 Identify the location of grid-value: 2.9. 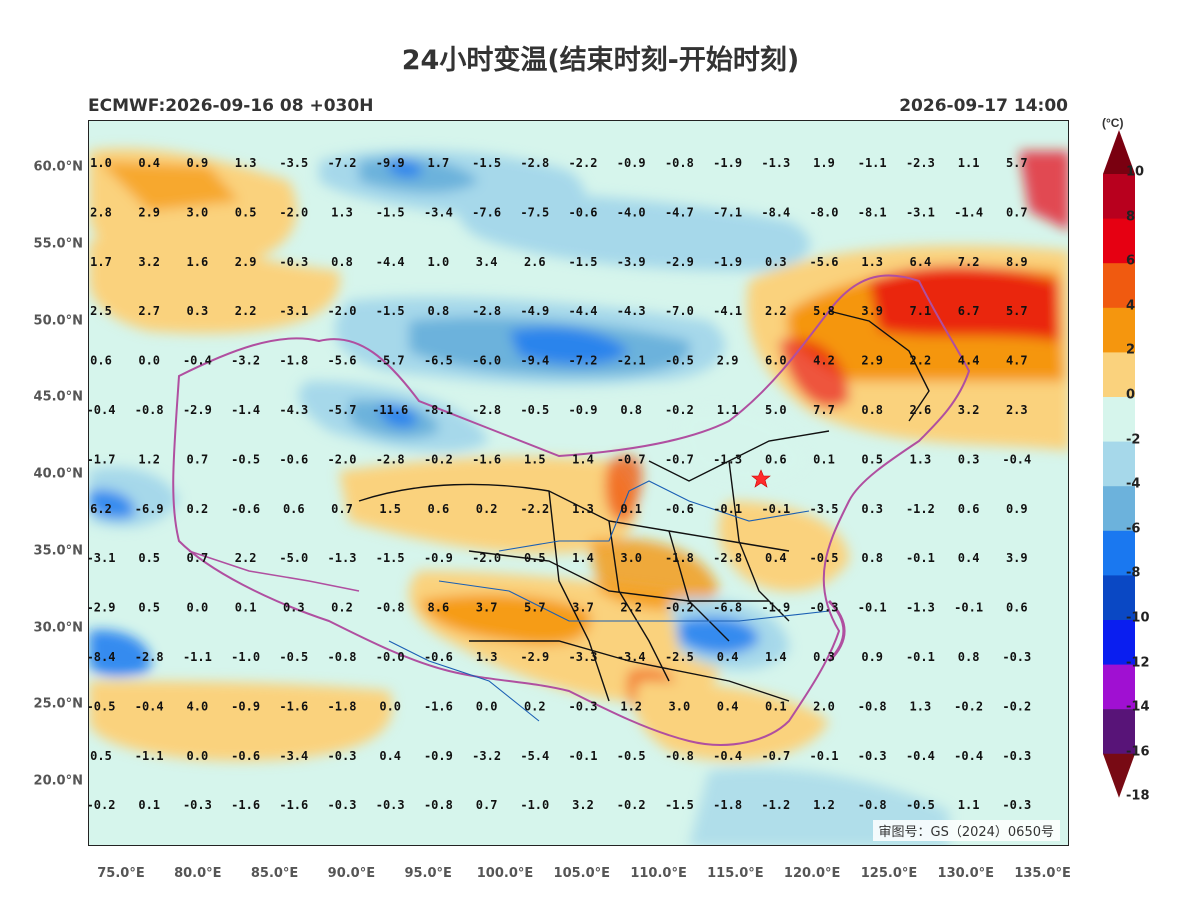
(149, 212).